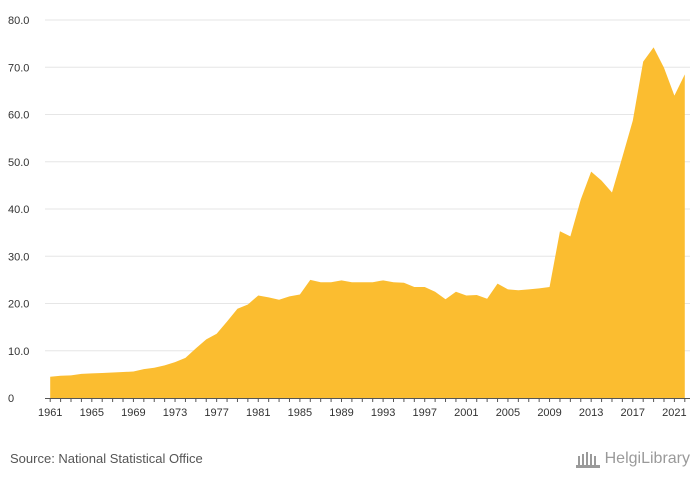 The width and height of the screenshot is (700, 483). Describe the element at coordinates (508, 413) in the screenshot. I see `x-tick-label: 2005` at that location.